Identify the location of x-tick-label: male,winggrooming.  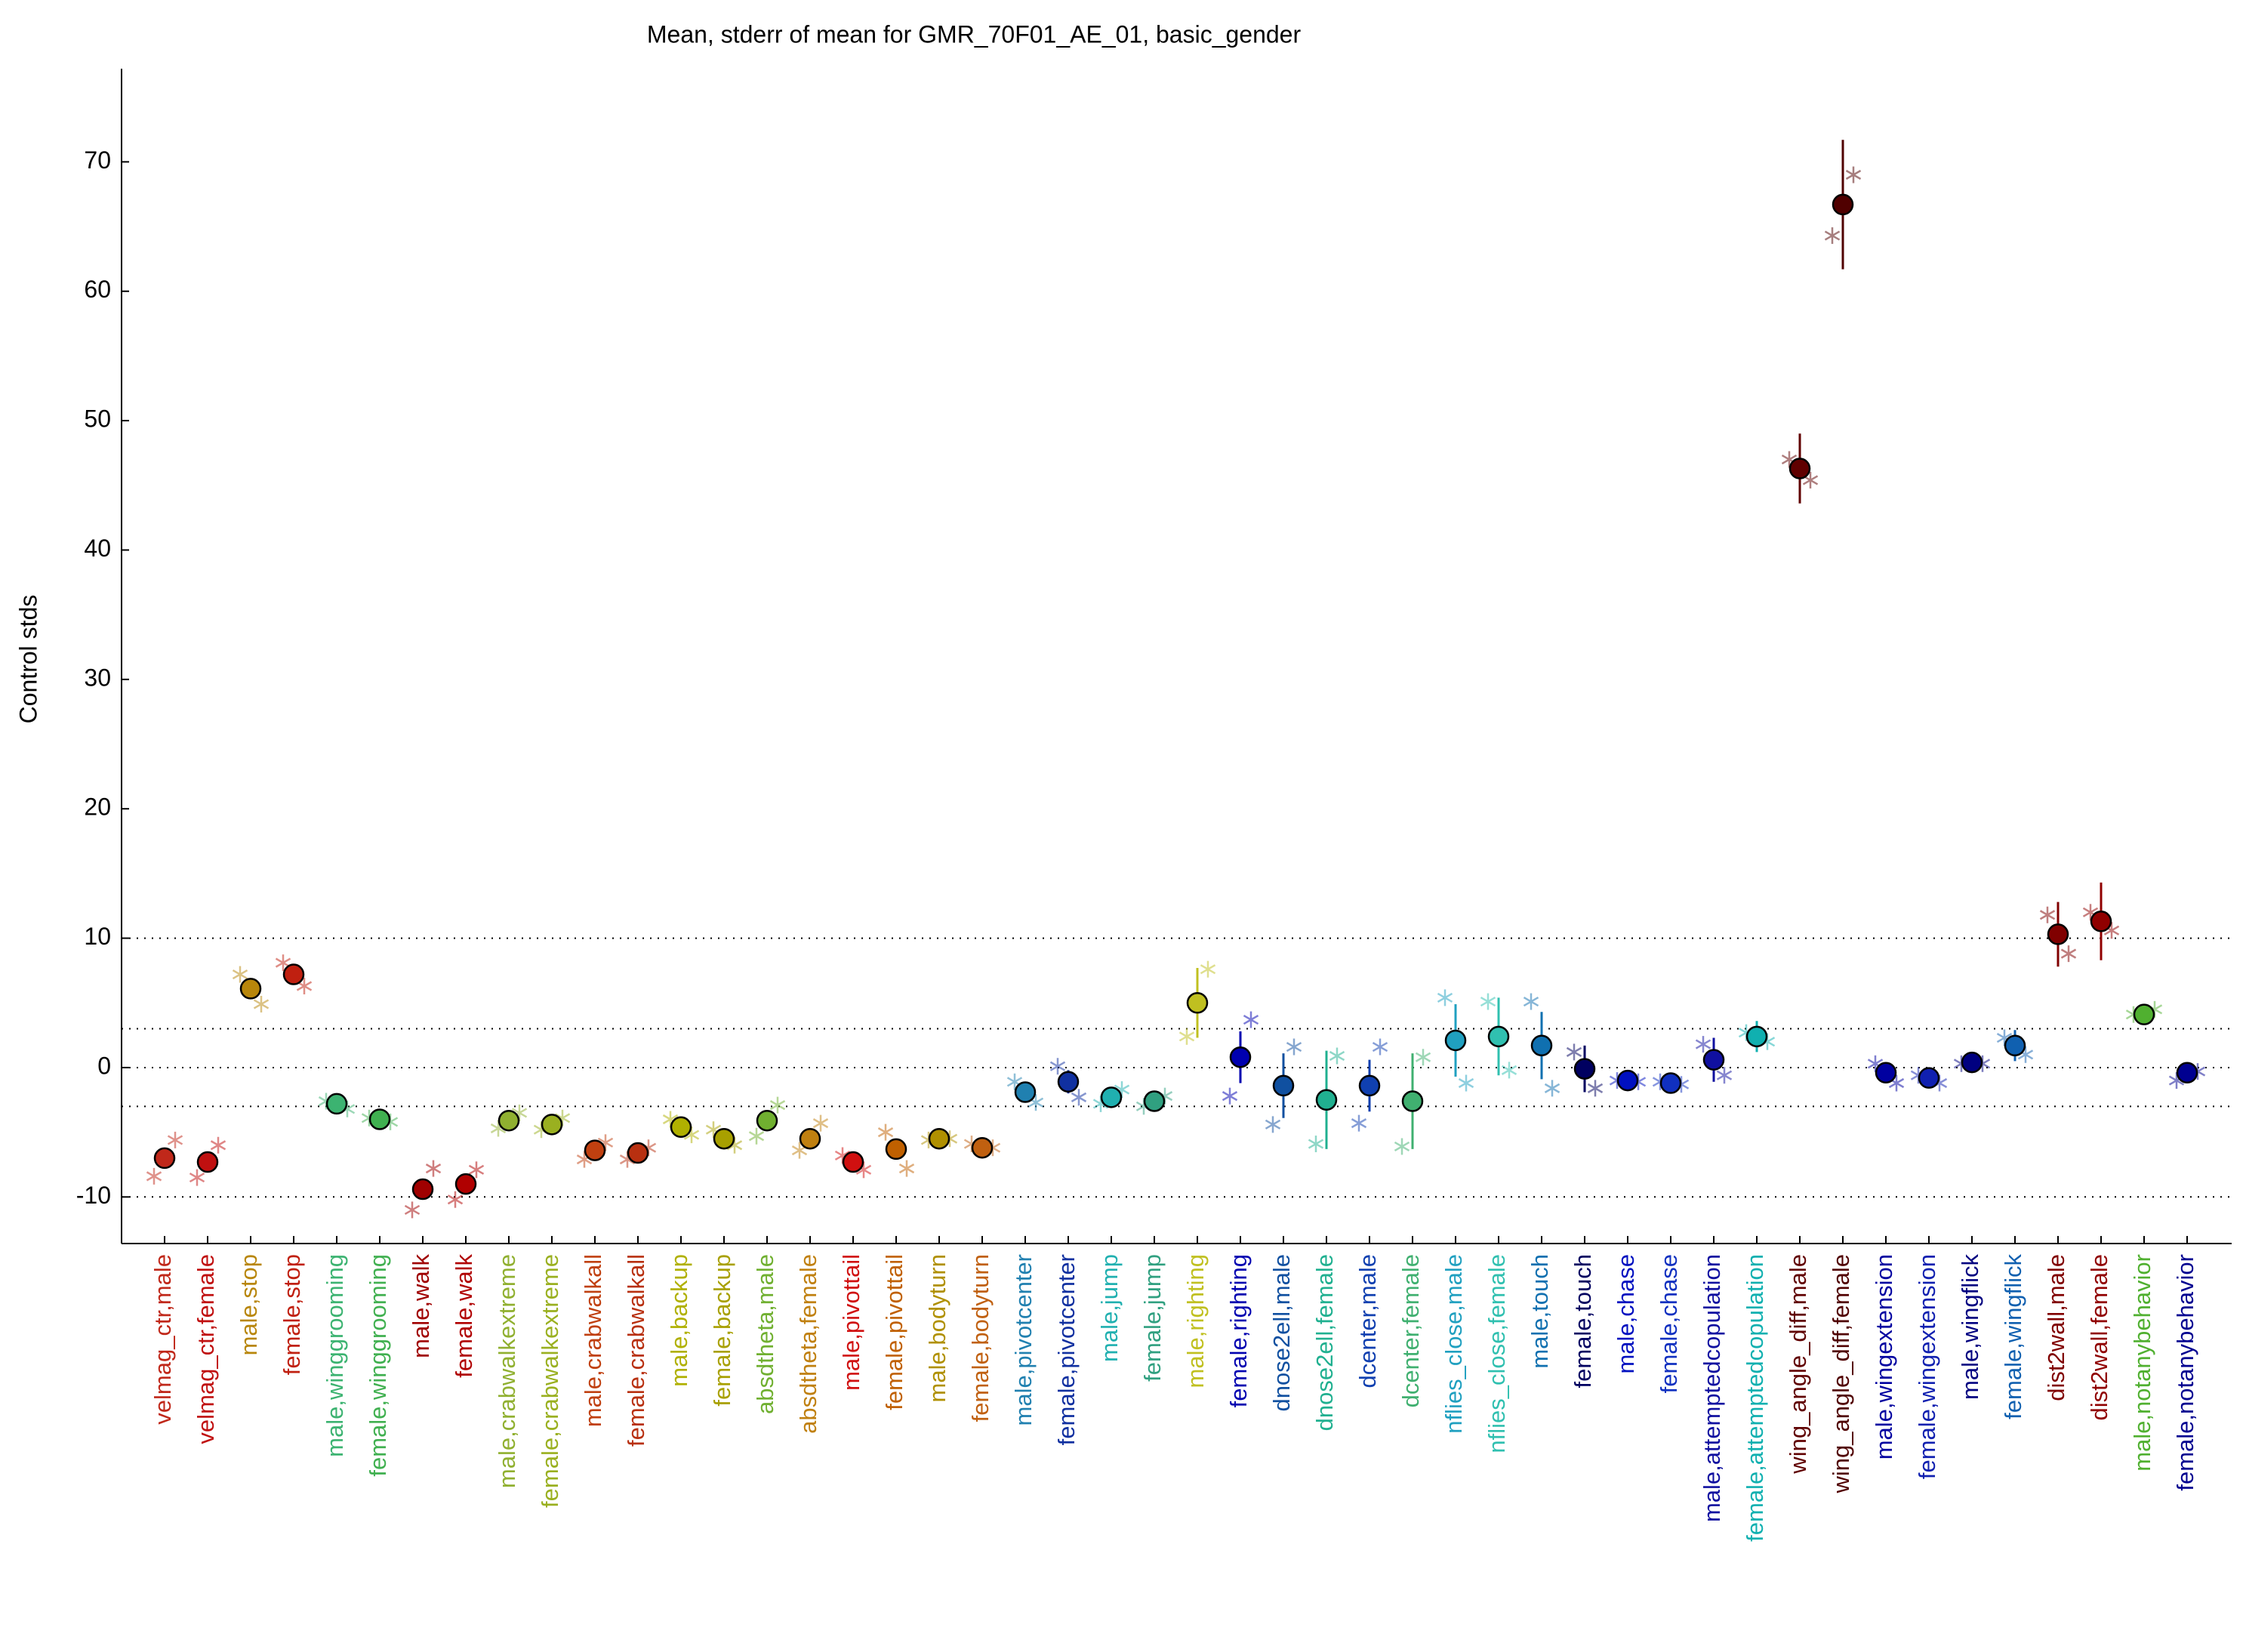
(335, 1356).